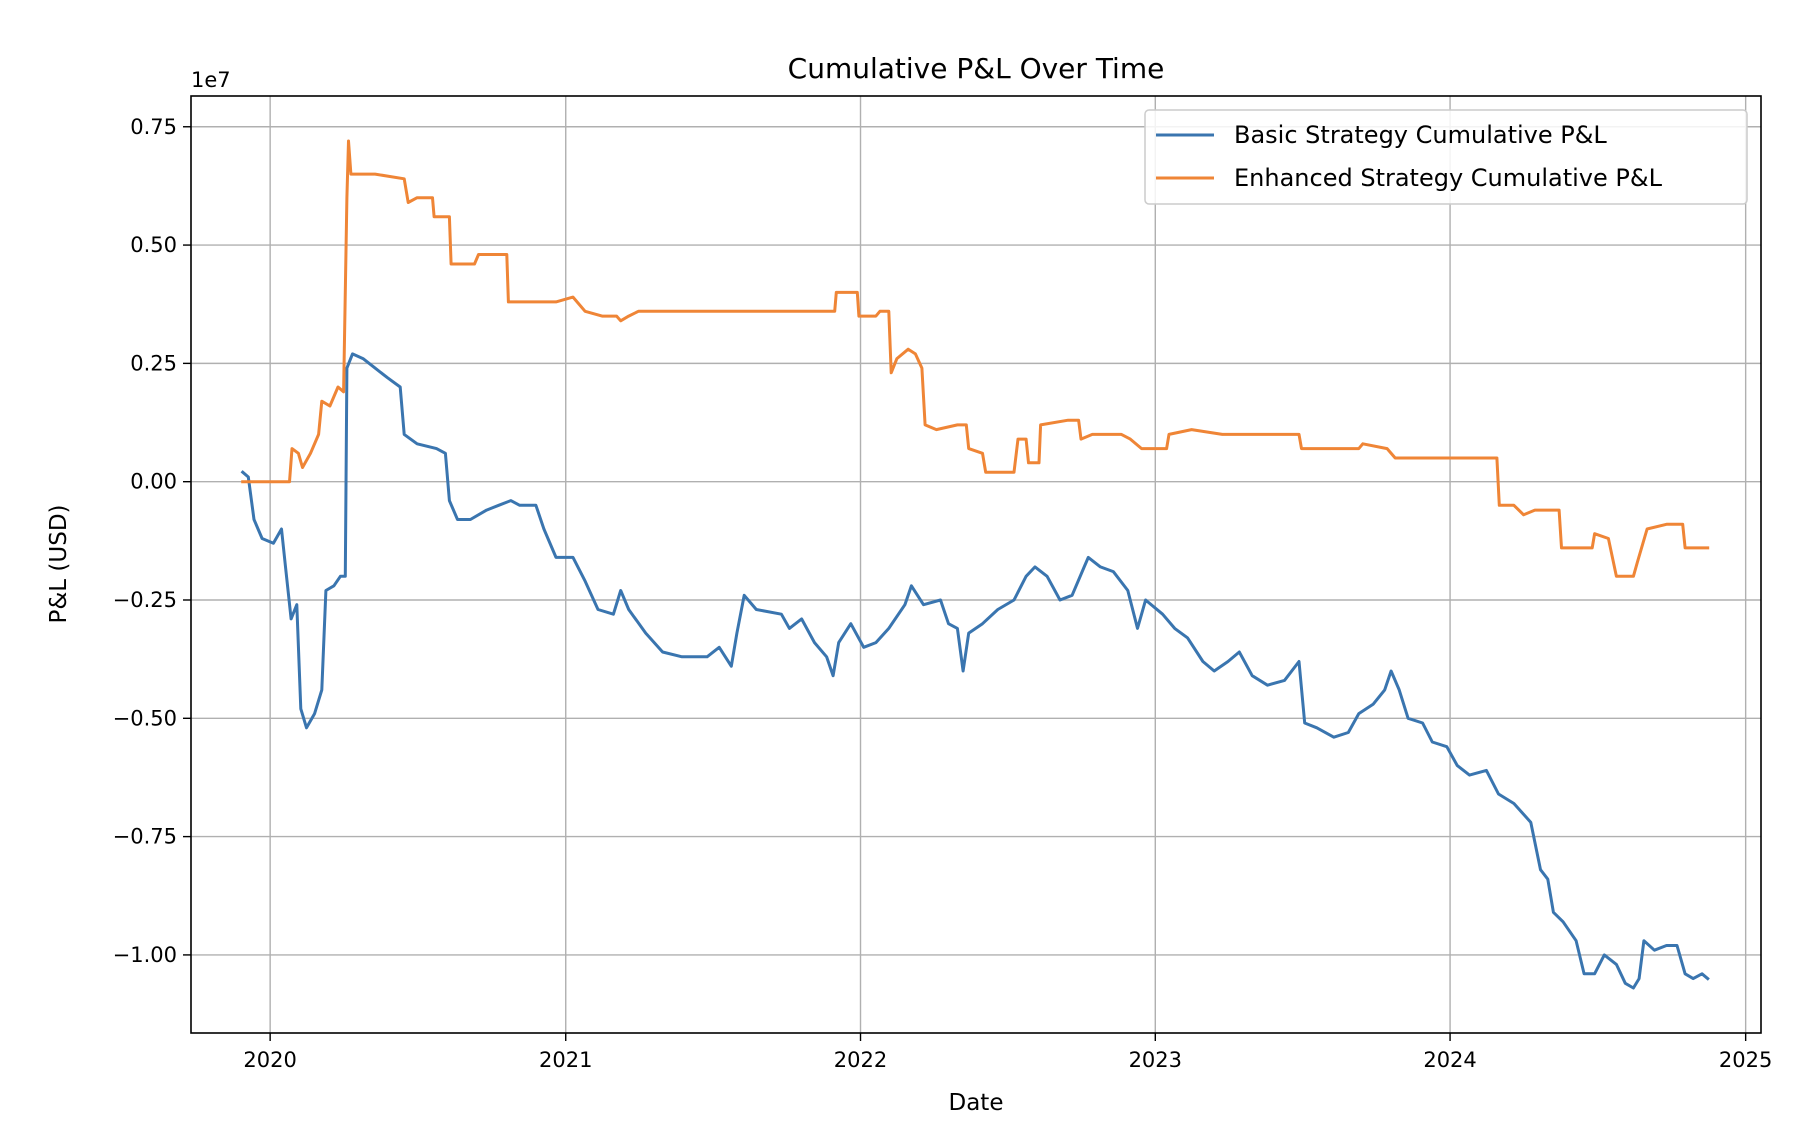 The height and width of the screenshot is (1130, 1802). Describe the element at coordinates (211, 80) in the screenshot. I see `y-offset-label: 1e7` at that location.